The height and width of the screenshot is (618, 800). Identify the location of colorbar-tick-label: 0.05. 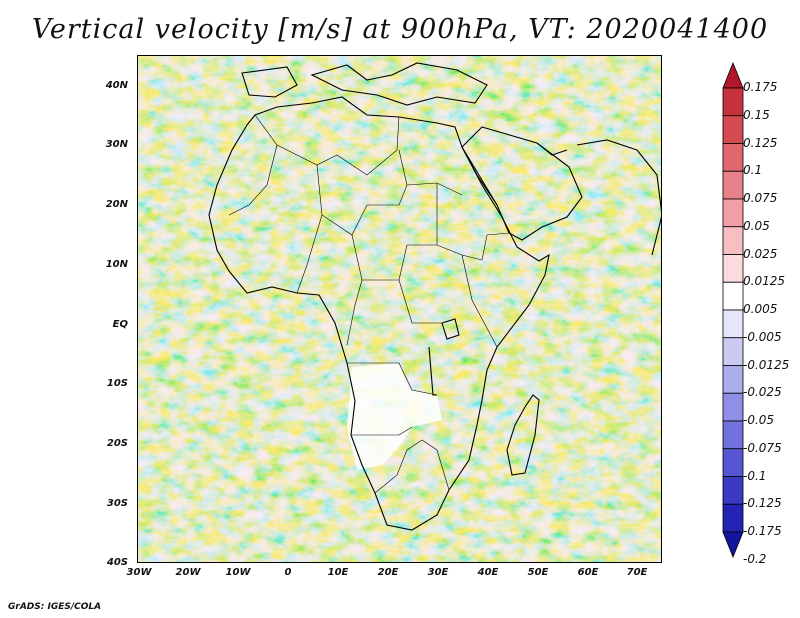
(756, 225).